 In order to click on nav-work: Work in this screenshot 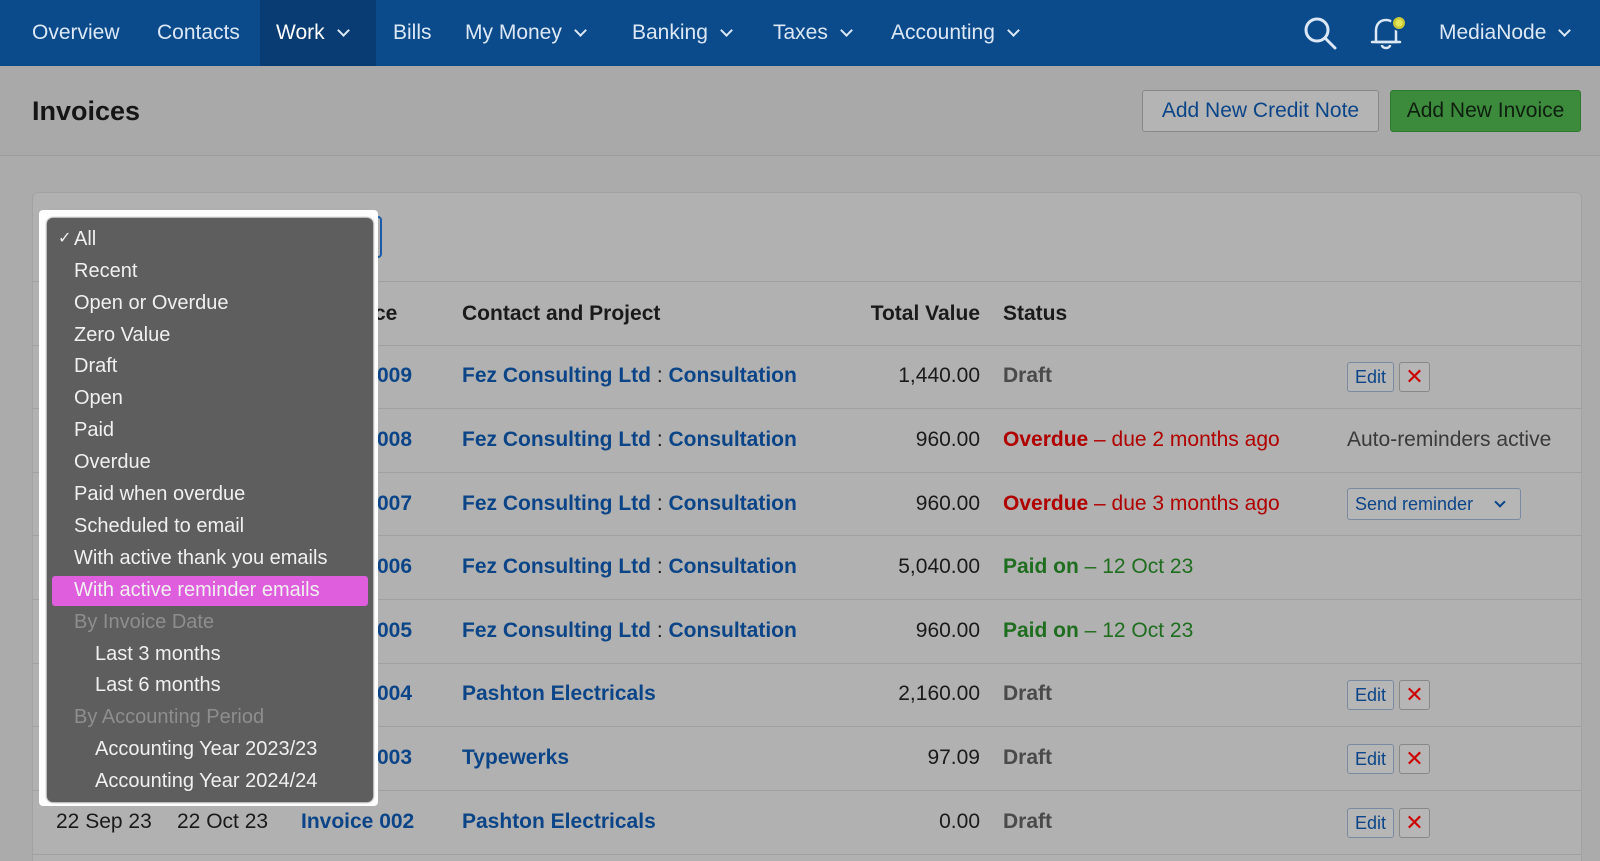, I will do `click(318, 33)`.